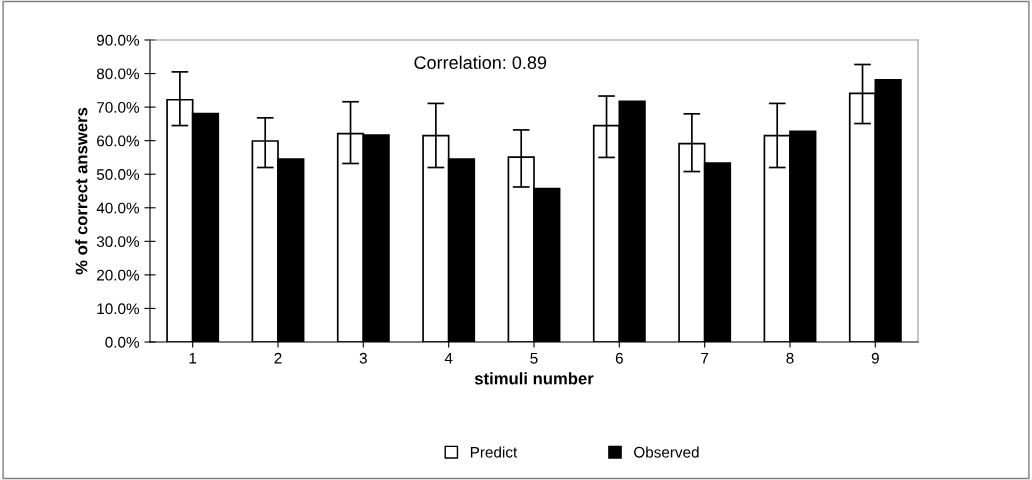 The image size is (1032, 480). What do you see at coordinates (705, 358) in the screenshot?
I see `x-tick-label: 7` at bounding box center [705, 358].